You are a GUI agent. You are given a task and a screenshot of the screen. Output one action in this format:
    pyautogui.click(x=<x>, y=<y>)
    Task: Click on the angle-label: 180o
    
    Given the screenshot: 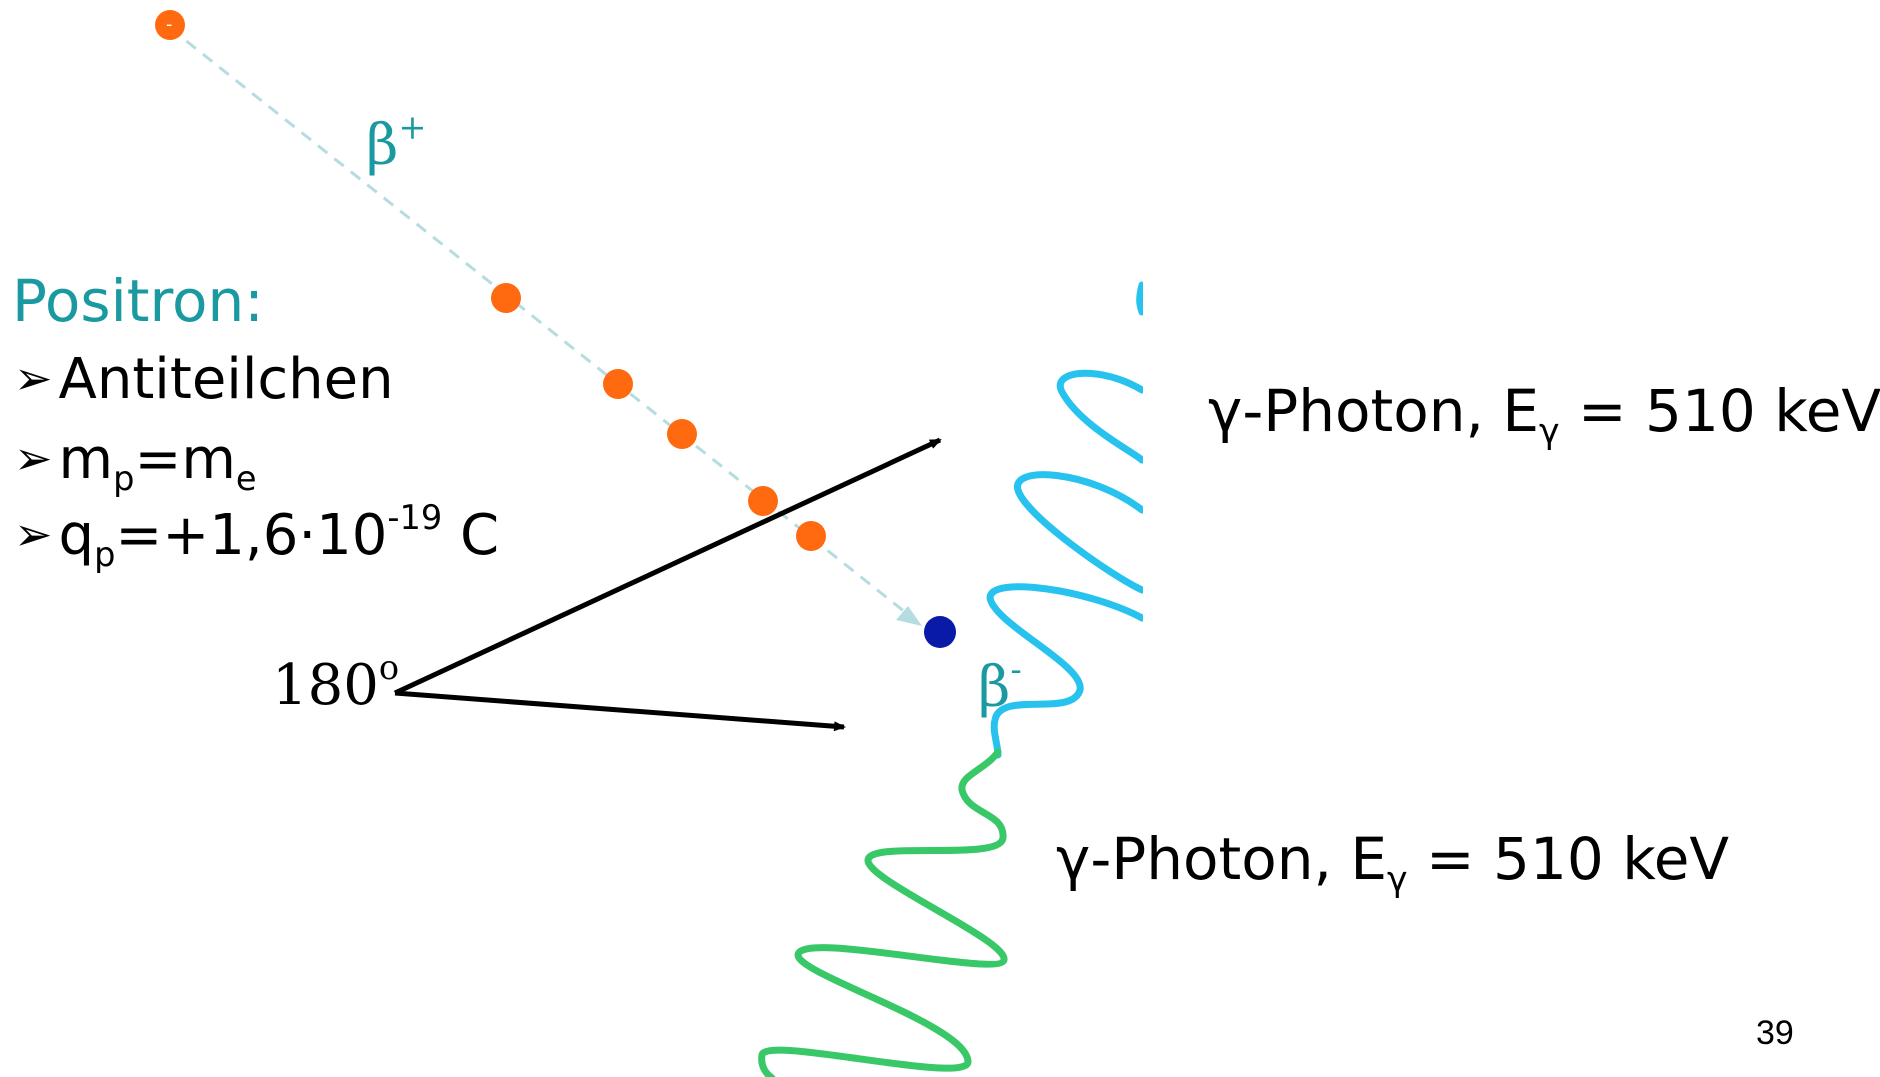 What is the action you would take?
    pyautogui.click(x=335, y=682)
    